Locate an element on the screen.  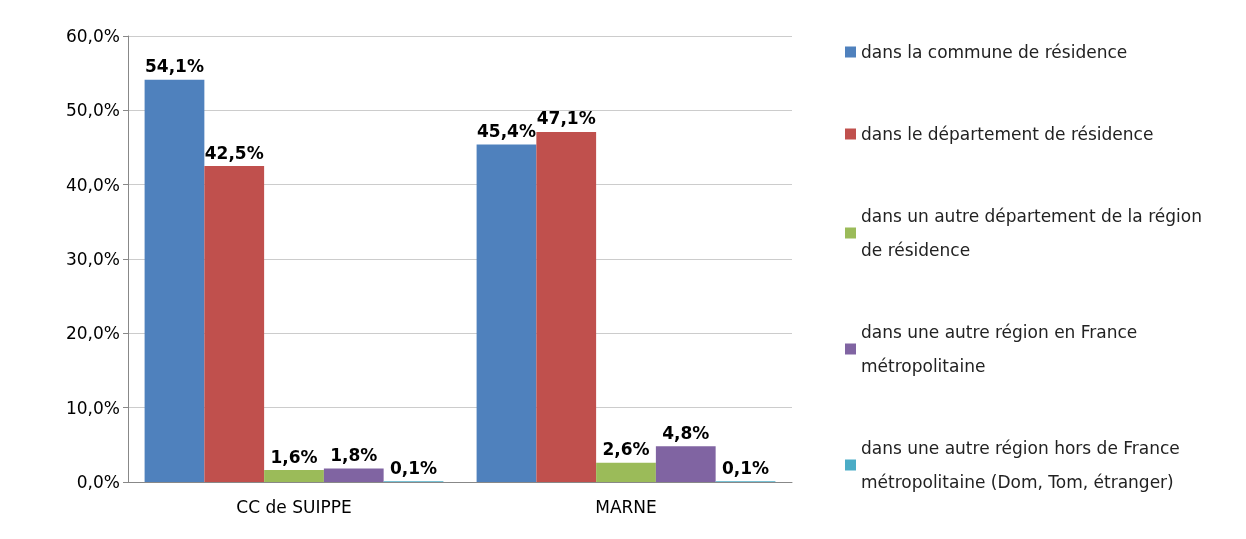
y-tick-label: 50,0% is located at coordinates (92, 110).